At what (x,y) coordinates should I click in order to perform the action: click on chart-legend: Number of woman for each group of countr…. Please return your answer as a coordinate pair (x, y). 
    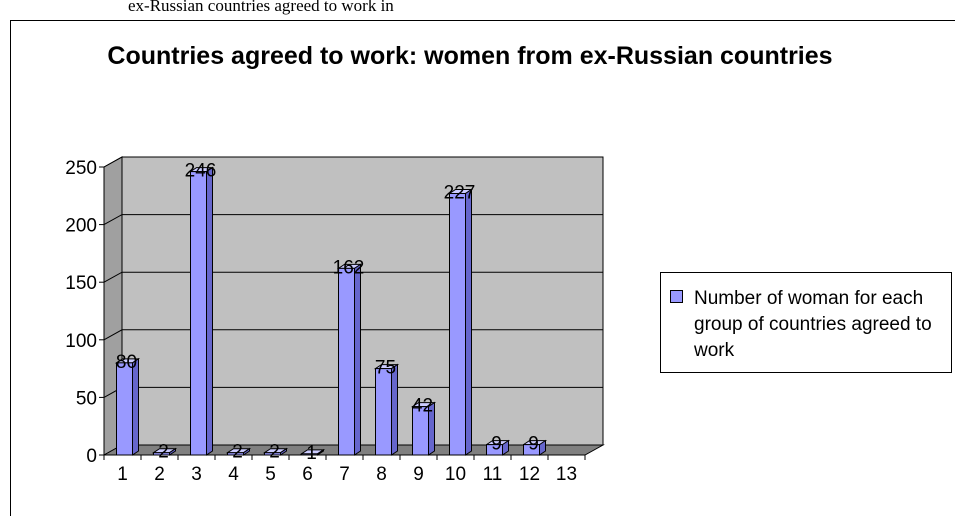
    Looking at the image, I should click on (806, 322).